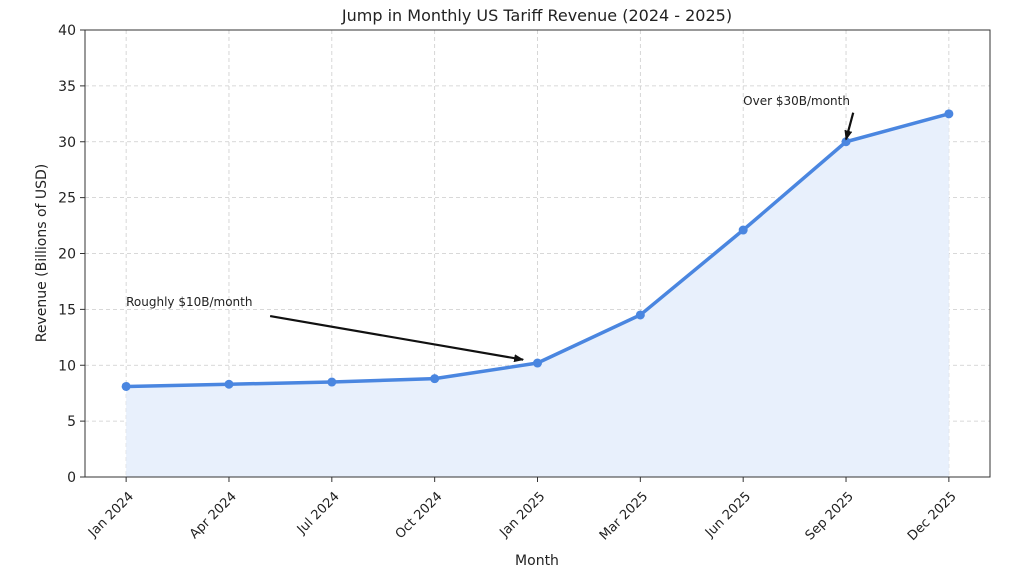 This screenshot has width=1024, height=580. I want to click on x-tick-label: Jan 2025, so click(523, 515).